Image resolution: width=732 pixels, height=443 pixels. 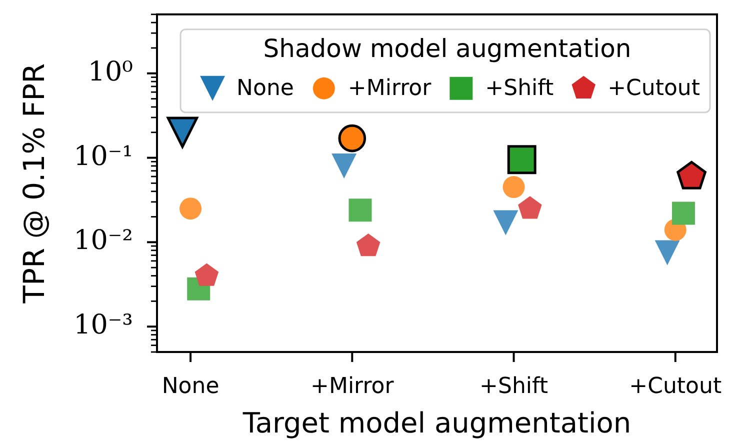 What do you see at coordinates (447, 48) in the screenshot?
I see `legend-title: Shadow model augmentation` at bounding box center [447, 48].